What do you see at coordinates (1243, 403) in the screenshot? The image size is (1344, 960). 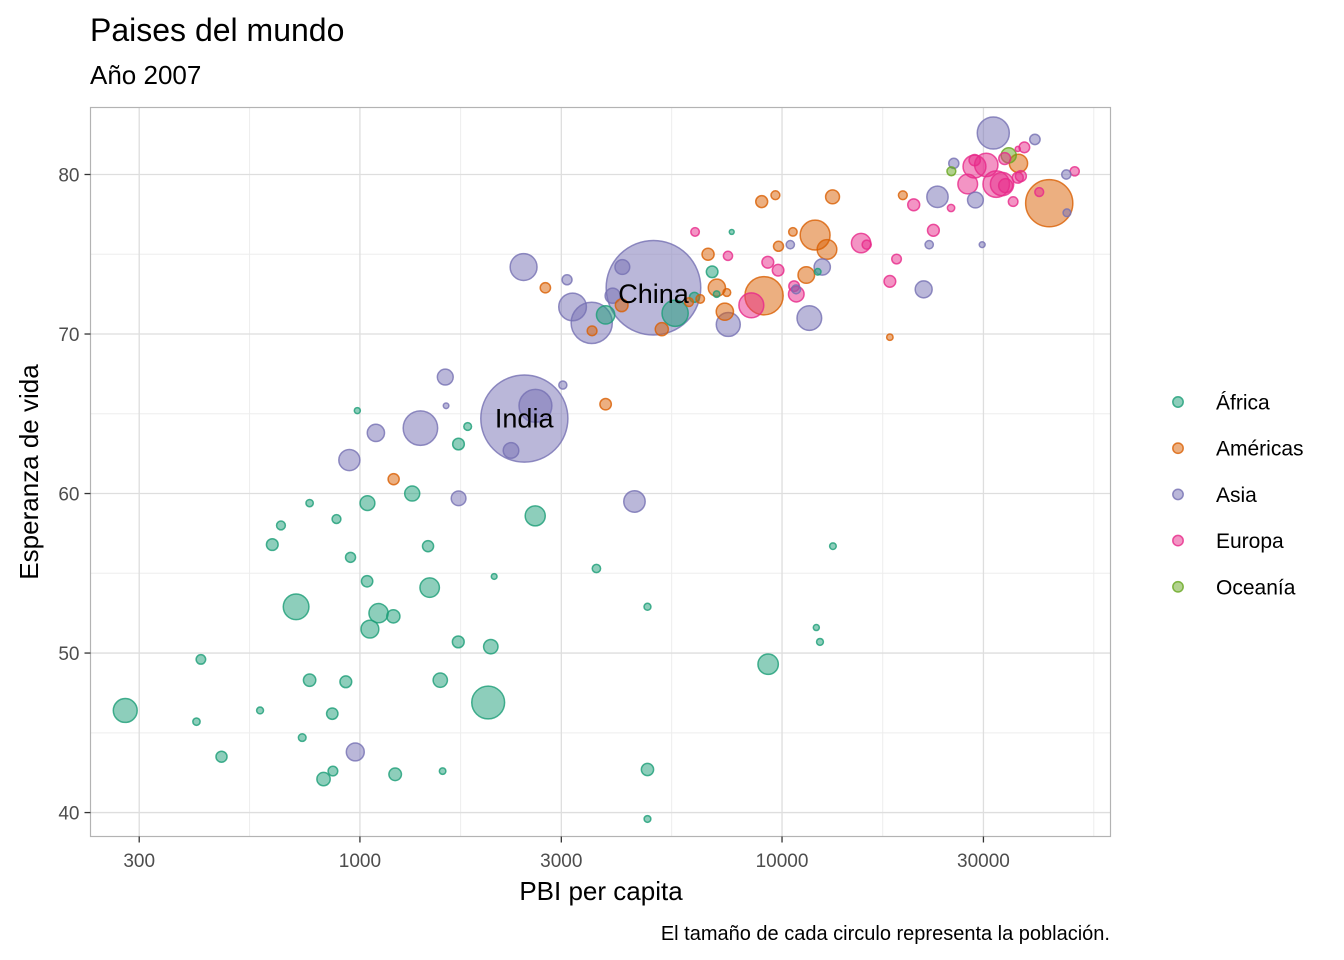 I see `legend-label: África` at bounding box center [1243, 403].